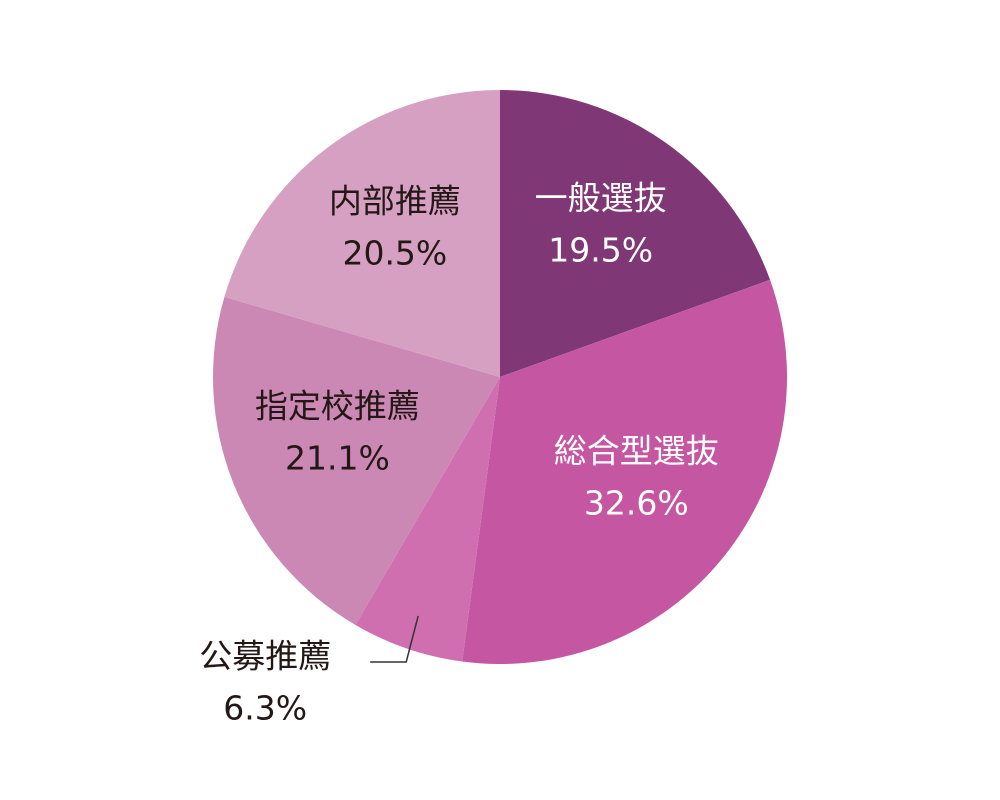 Image resolution: width=1000 pixels, height=800 pixels. What do you see at coordinates (394, 252) in the screenshot?
I see `value-label: 20.5%` at bounding box center [394, 252].